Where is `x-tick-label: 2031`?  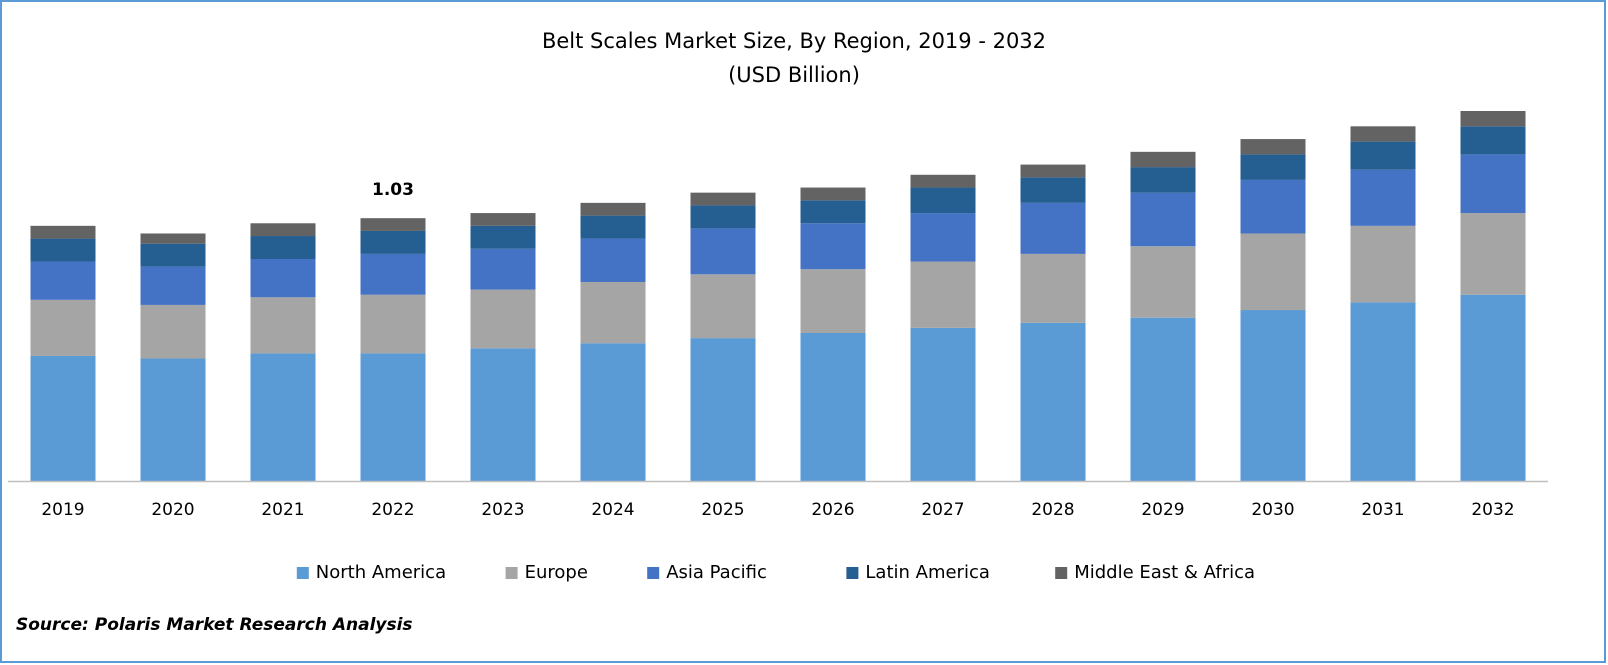 x-tick-label: 2031 is located at coordinates (1382, 510).